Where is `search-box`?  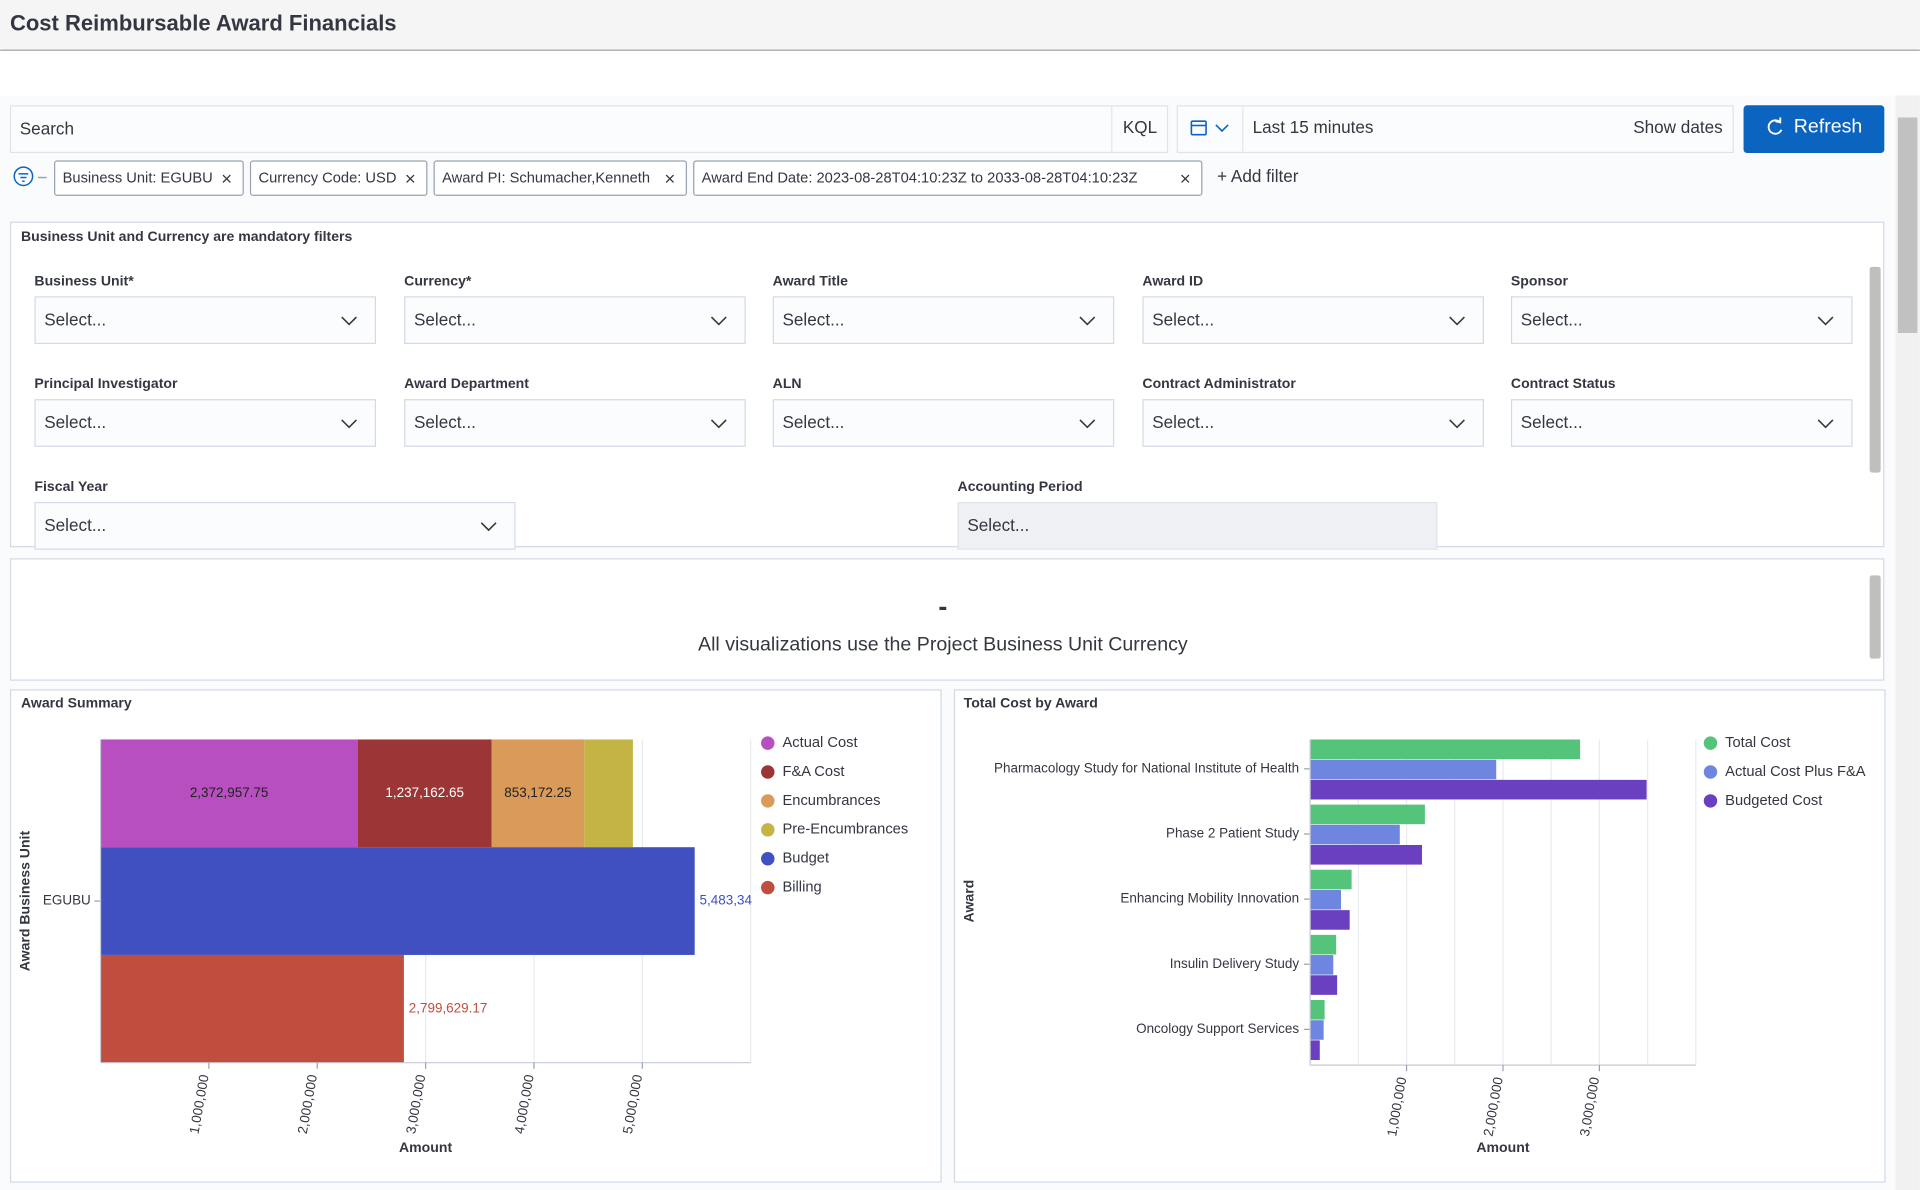
search-box is located at coordinates (589, 129).